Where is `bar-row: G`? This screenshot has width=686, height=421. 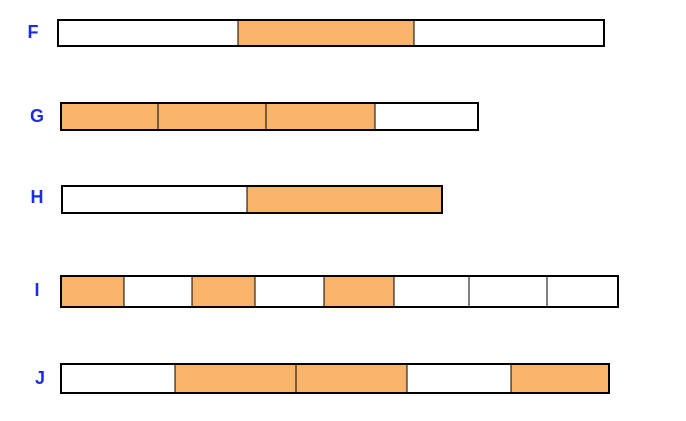
bar-row: G is located at coordinates (254, 116).